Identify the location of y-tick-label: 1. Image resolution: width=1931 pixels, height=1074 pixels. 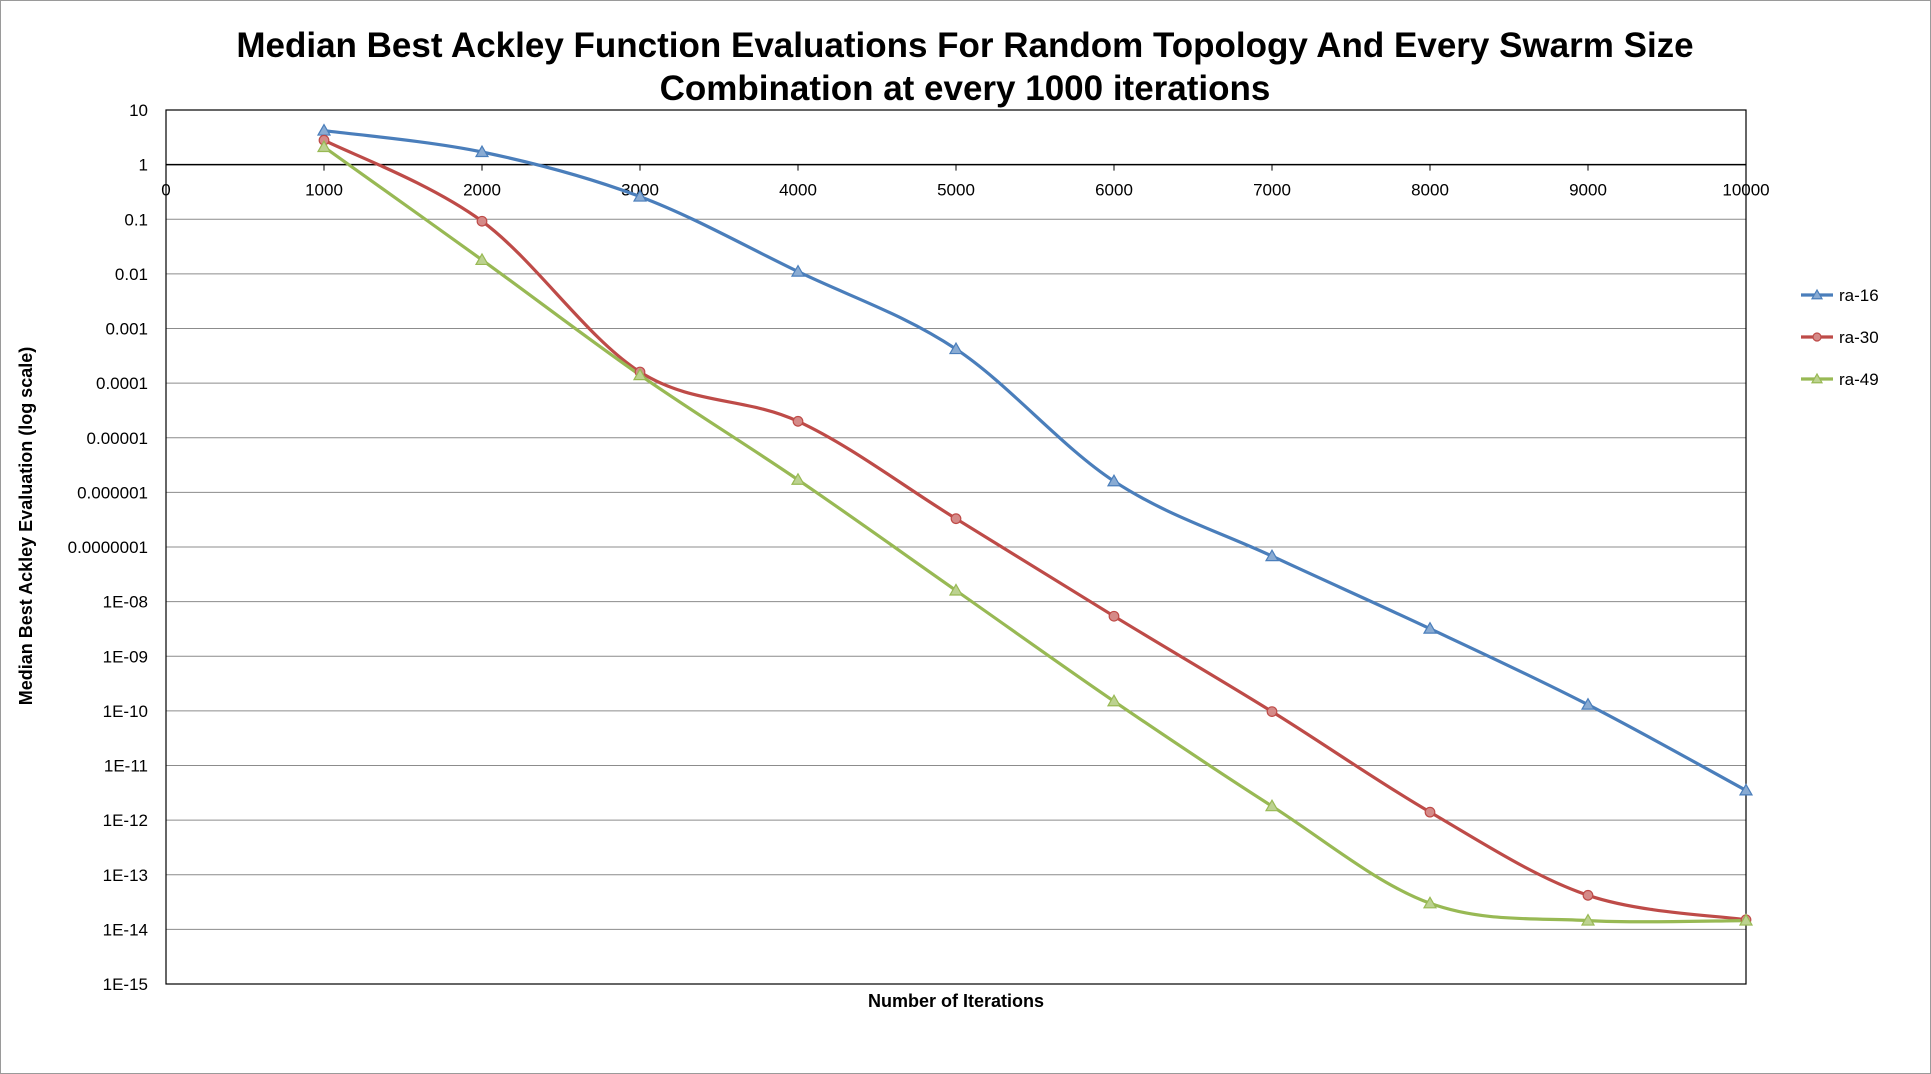
(143, 165).